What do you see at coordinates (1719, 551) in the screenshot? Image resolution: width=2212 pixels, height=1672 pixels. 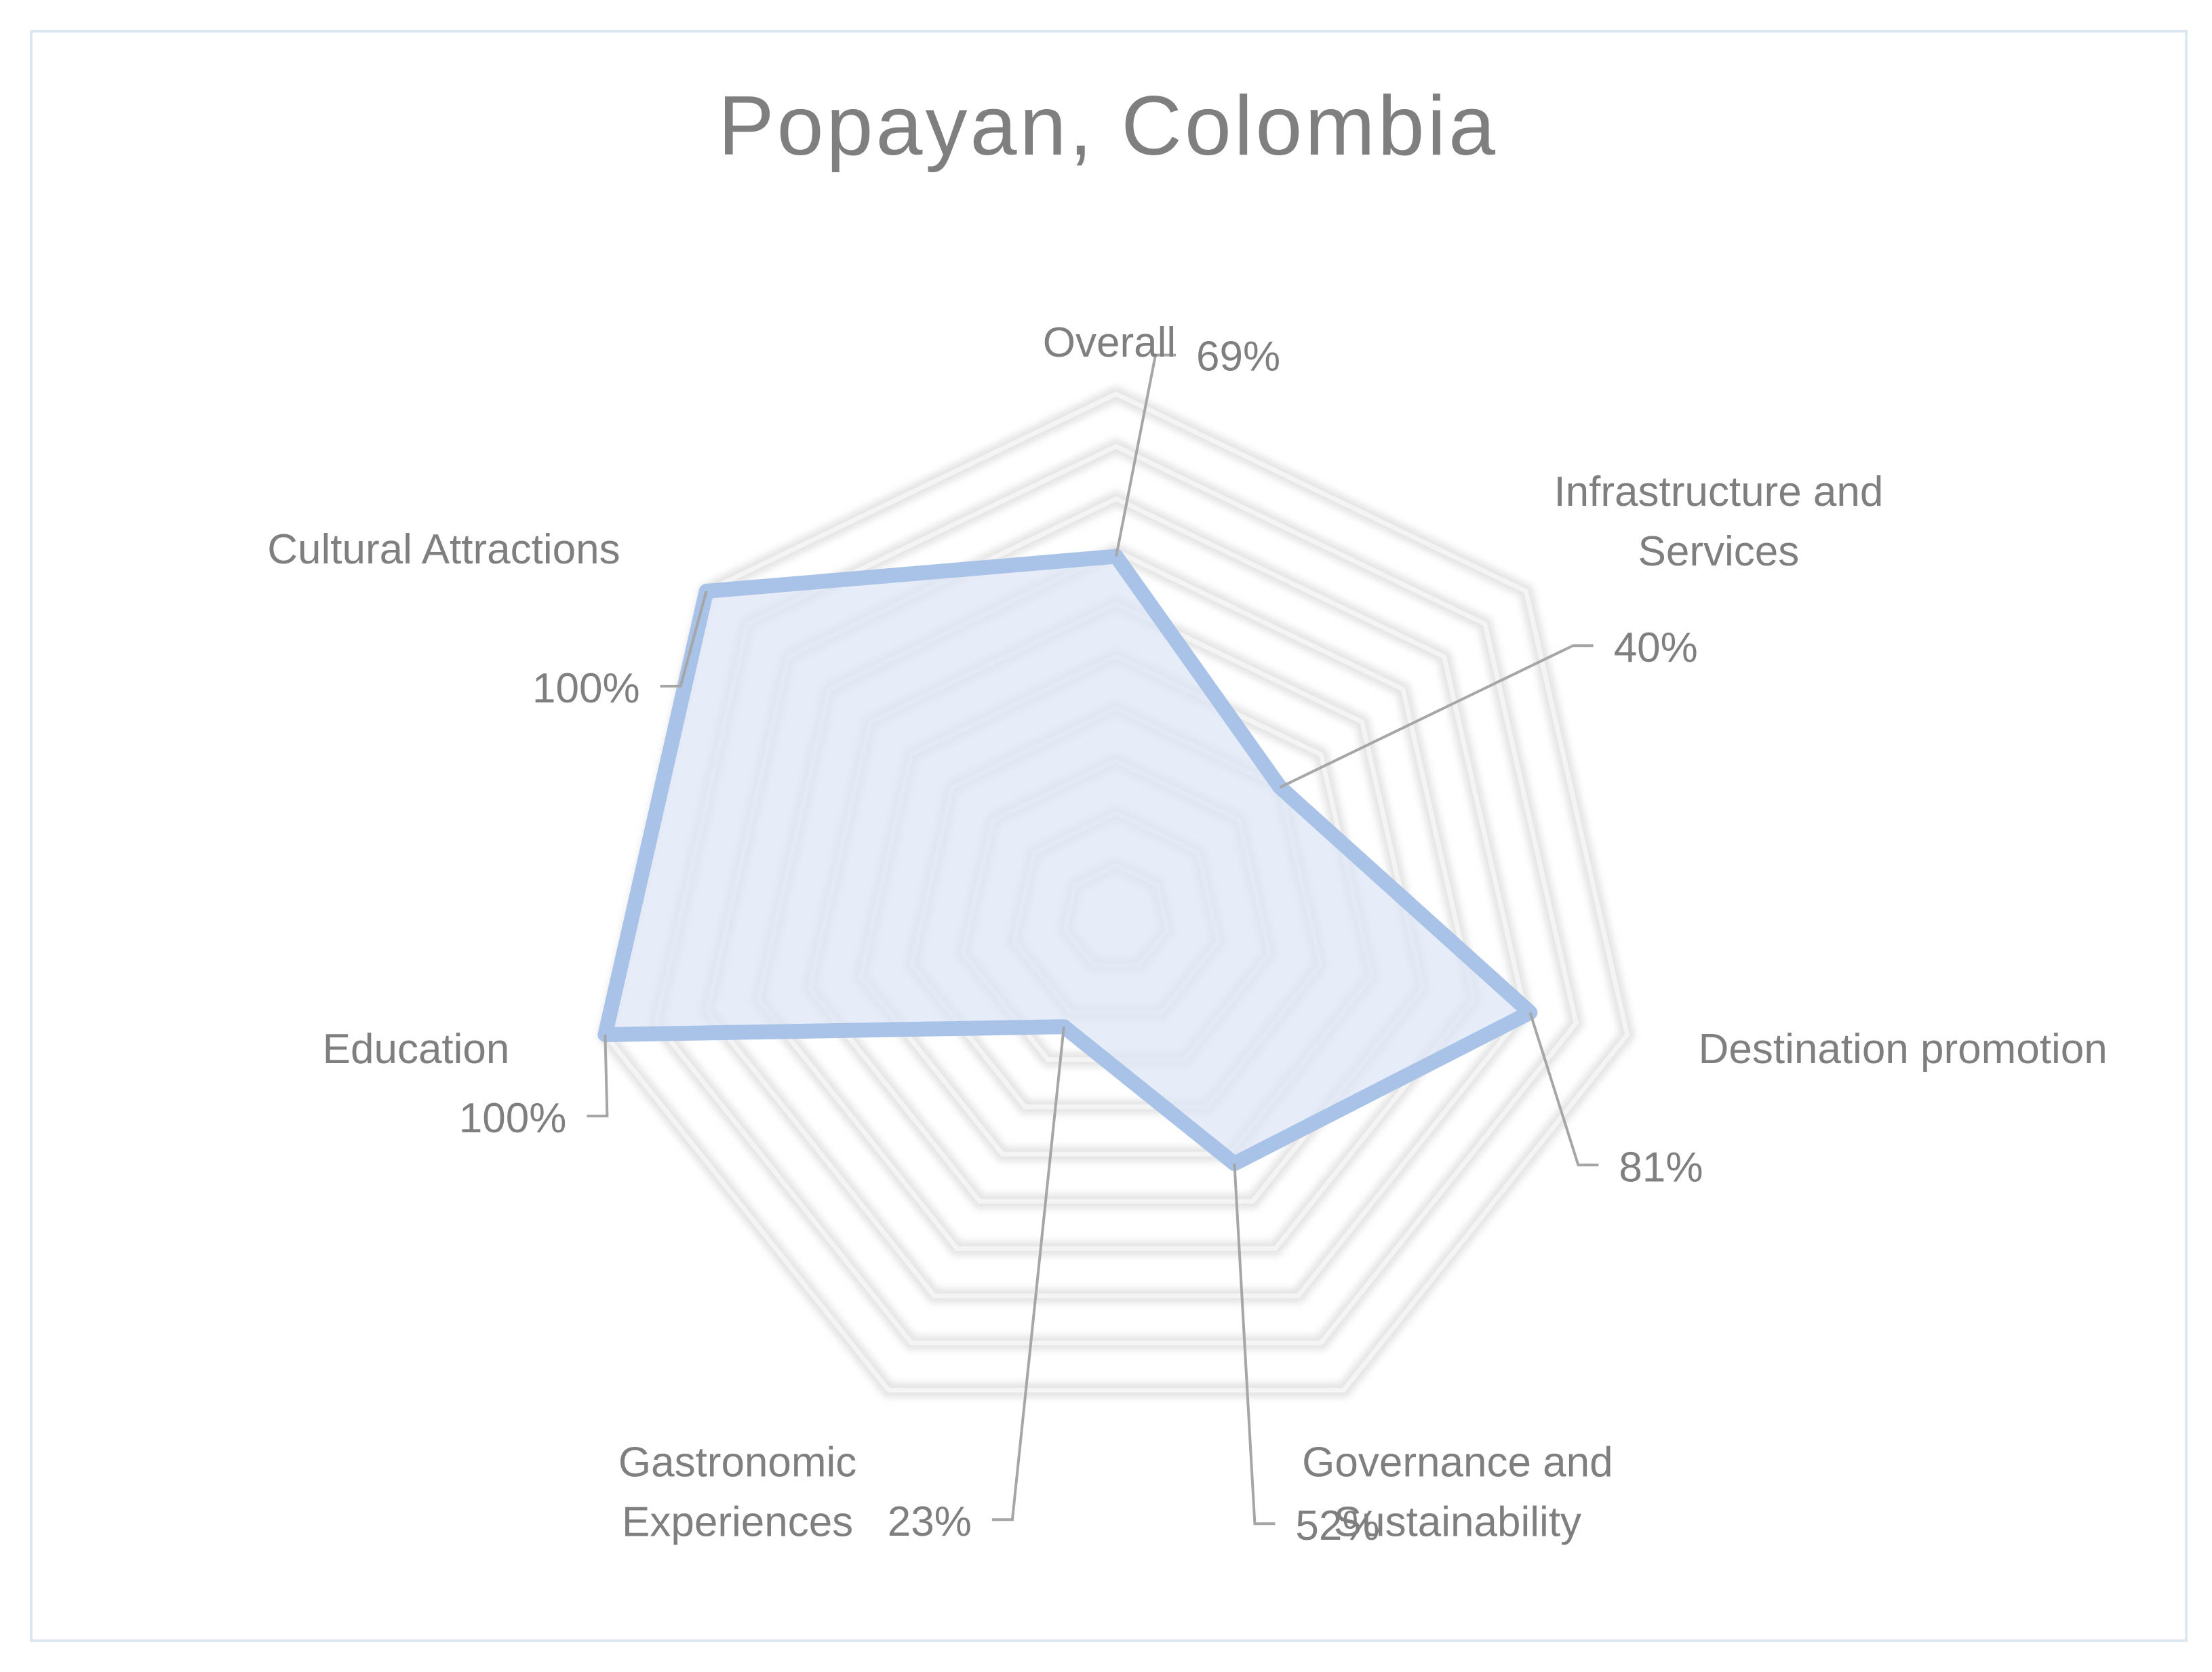 I see `category-label-line: Services` at bounding box center [1719, 551].